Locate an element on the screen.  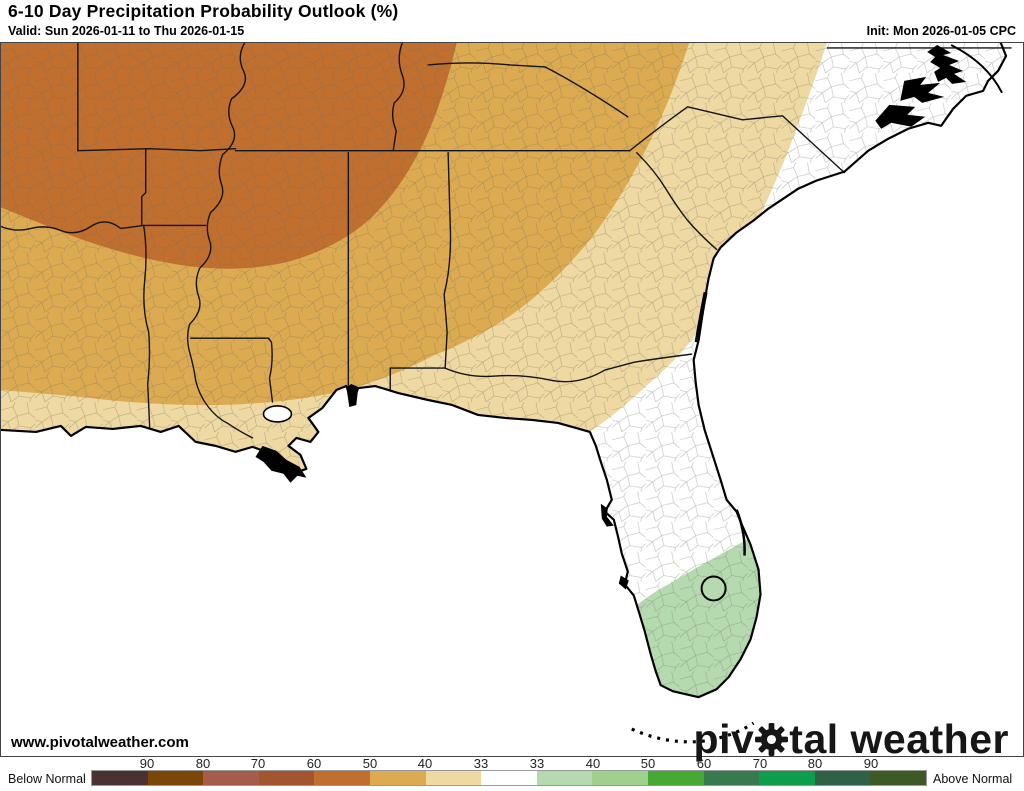
lake-okeechobee is located at coordinates (713, 588).